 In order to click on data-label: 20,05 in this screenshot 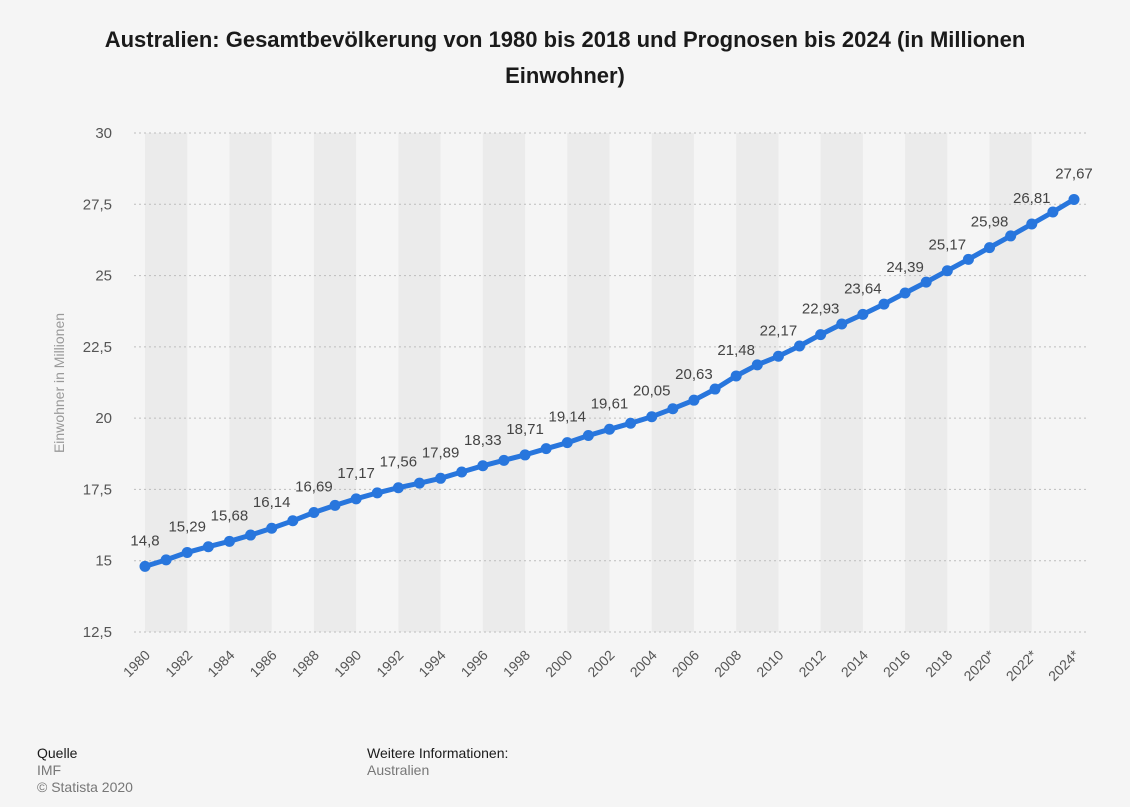, I will do `click(652, 391)`.